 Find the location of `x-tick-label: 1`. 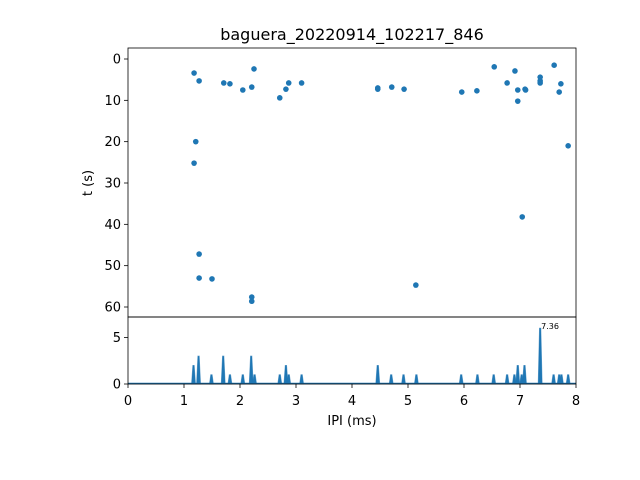

x-tick-label: 1 is located at coordinates (184, 401).